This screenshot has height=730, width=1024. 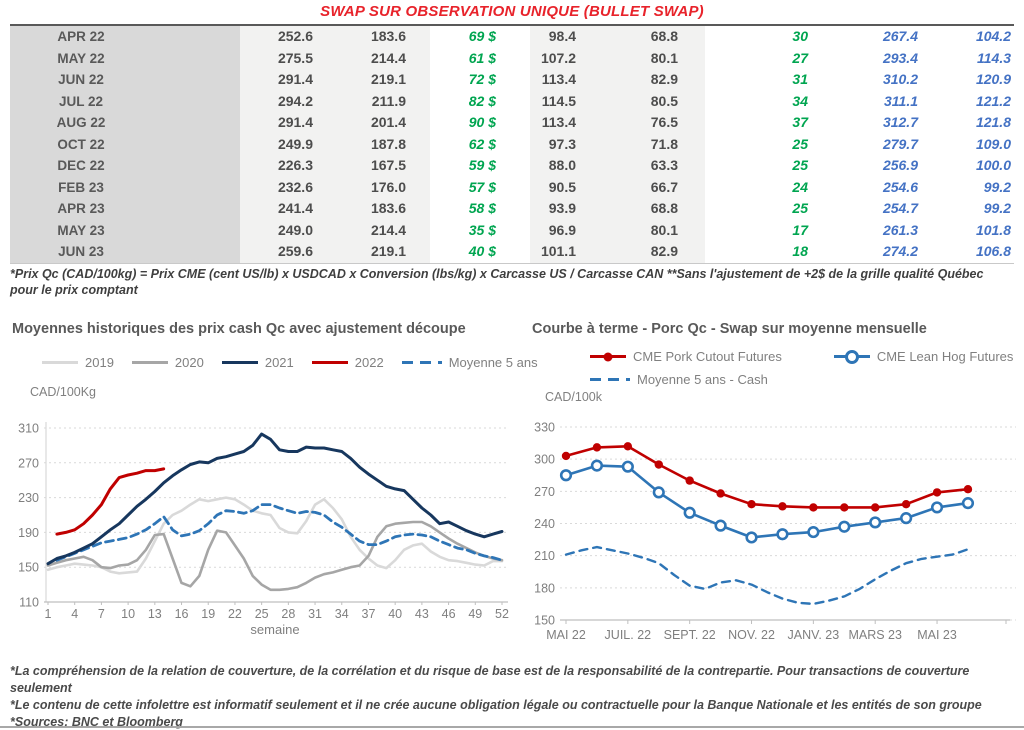 I want to click on value-cell: 294.2, so click(x=287, y=101).